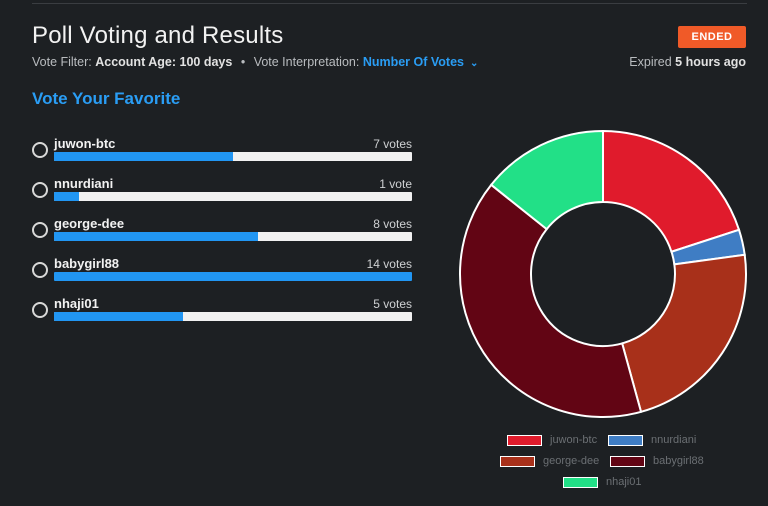 The height and width of the screenshot is (506, 768). Describe the element at coordinates (392, 304) in the screenshot. I see `option-votes: 5 votes` at that location.